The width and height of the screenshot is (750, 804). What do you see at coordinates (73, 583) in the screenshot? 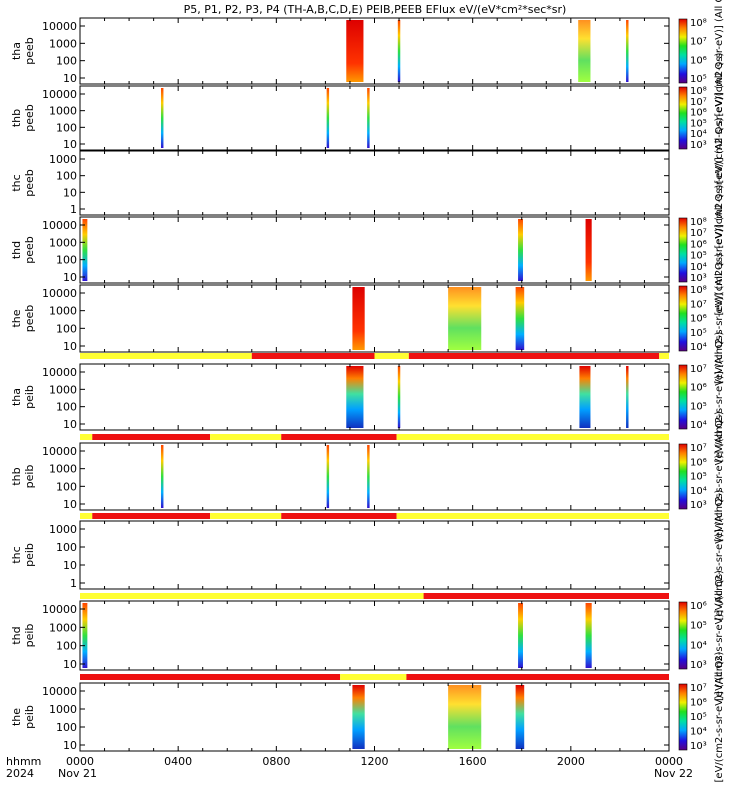
I see `y-tick-label: 1` at bounding box center [73, 583].